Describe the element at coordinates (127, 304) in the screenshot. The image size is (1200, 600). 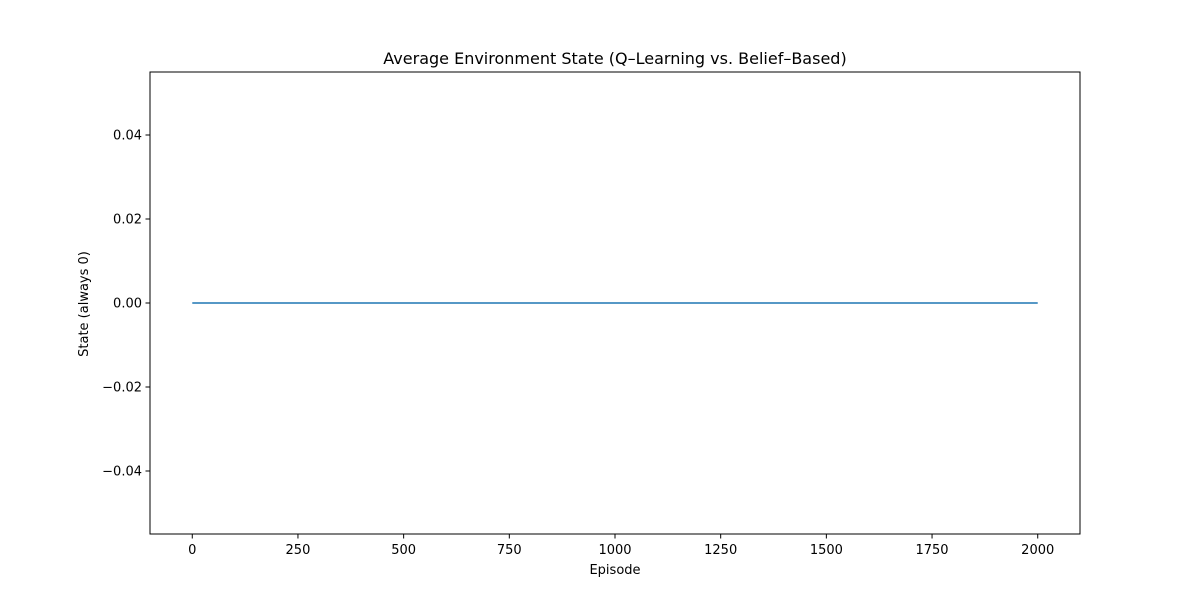
I see `y-tick-label-2: 0.00` at that location.